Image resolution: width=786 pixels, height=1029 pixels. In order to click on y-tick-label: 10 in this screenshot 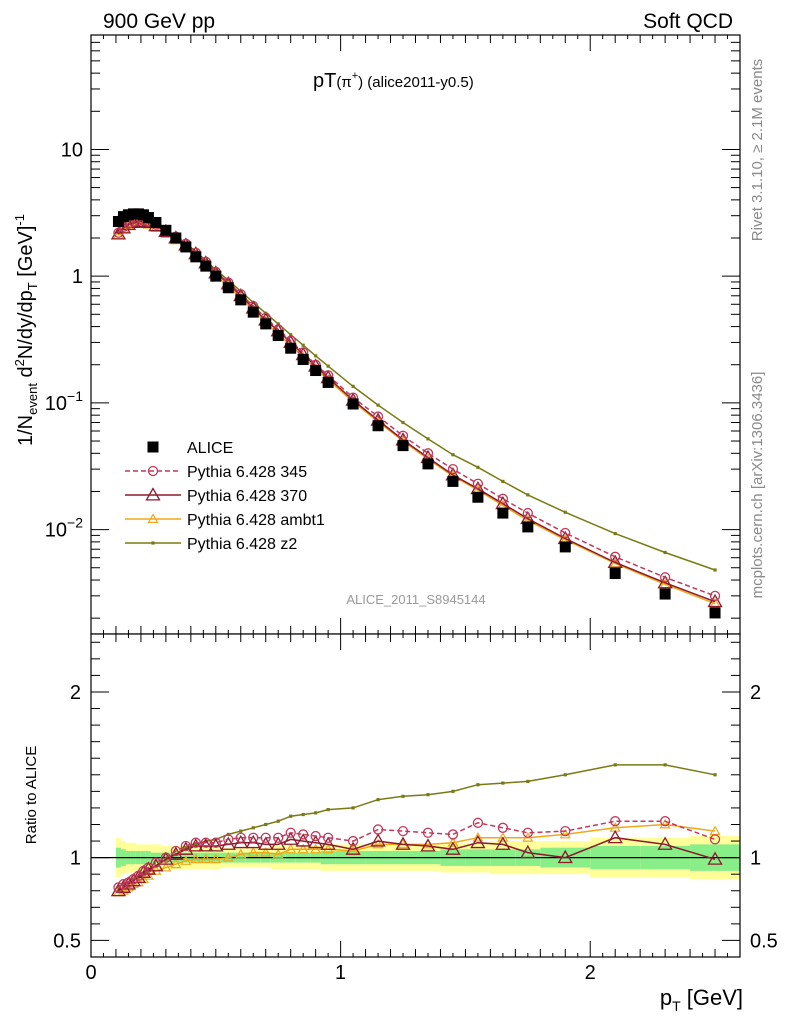, I will do `click(72, 150)`.